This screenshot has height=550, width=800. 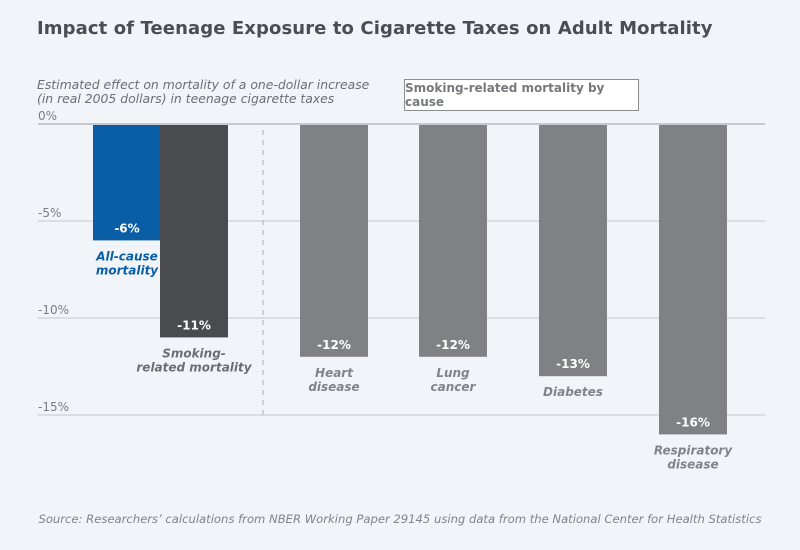 I want to click on bar-value-label: -13%, so click(x=573, y=364).